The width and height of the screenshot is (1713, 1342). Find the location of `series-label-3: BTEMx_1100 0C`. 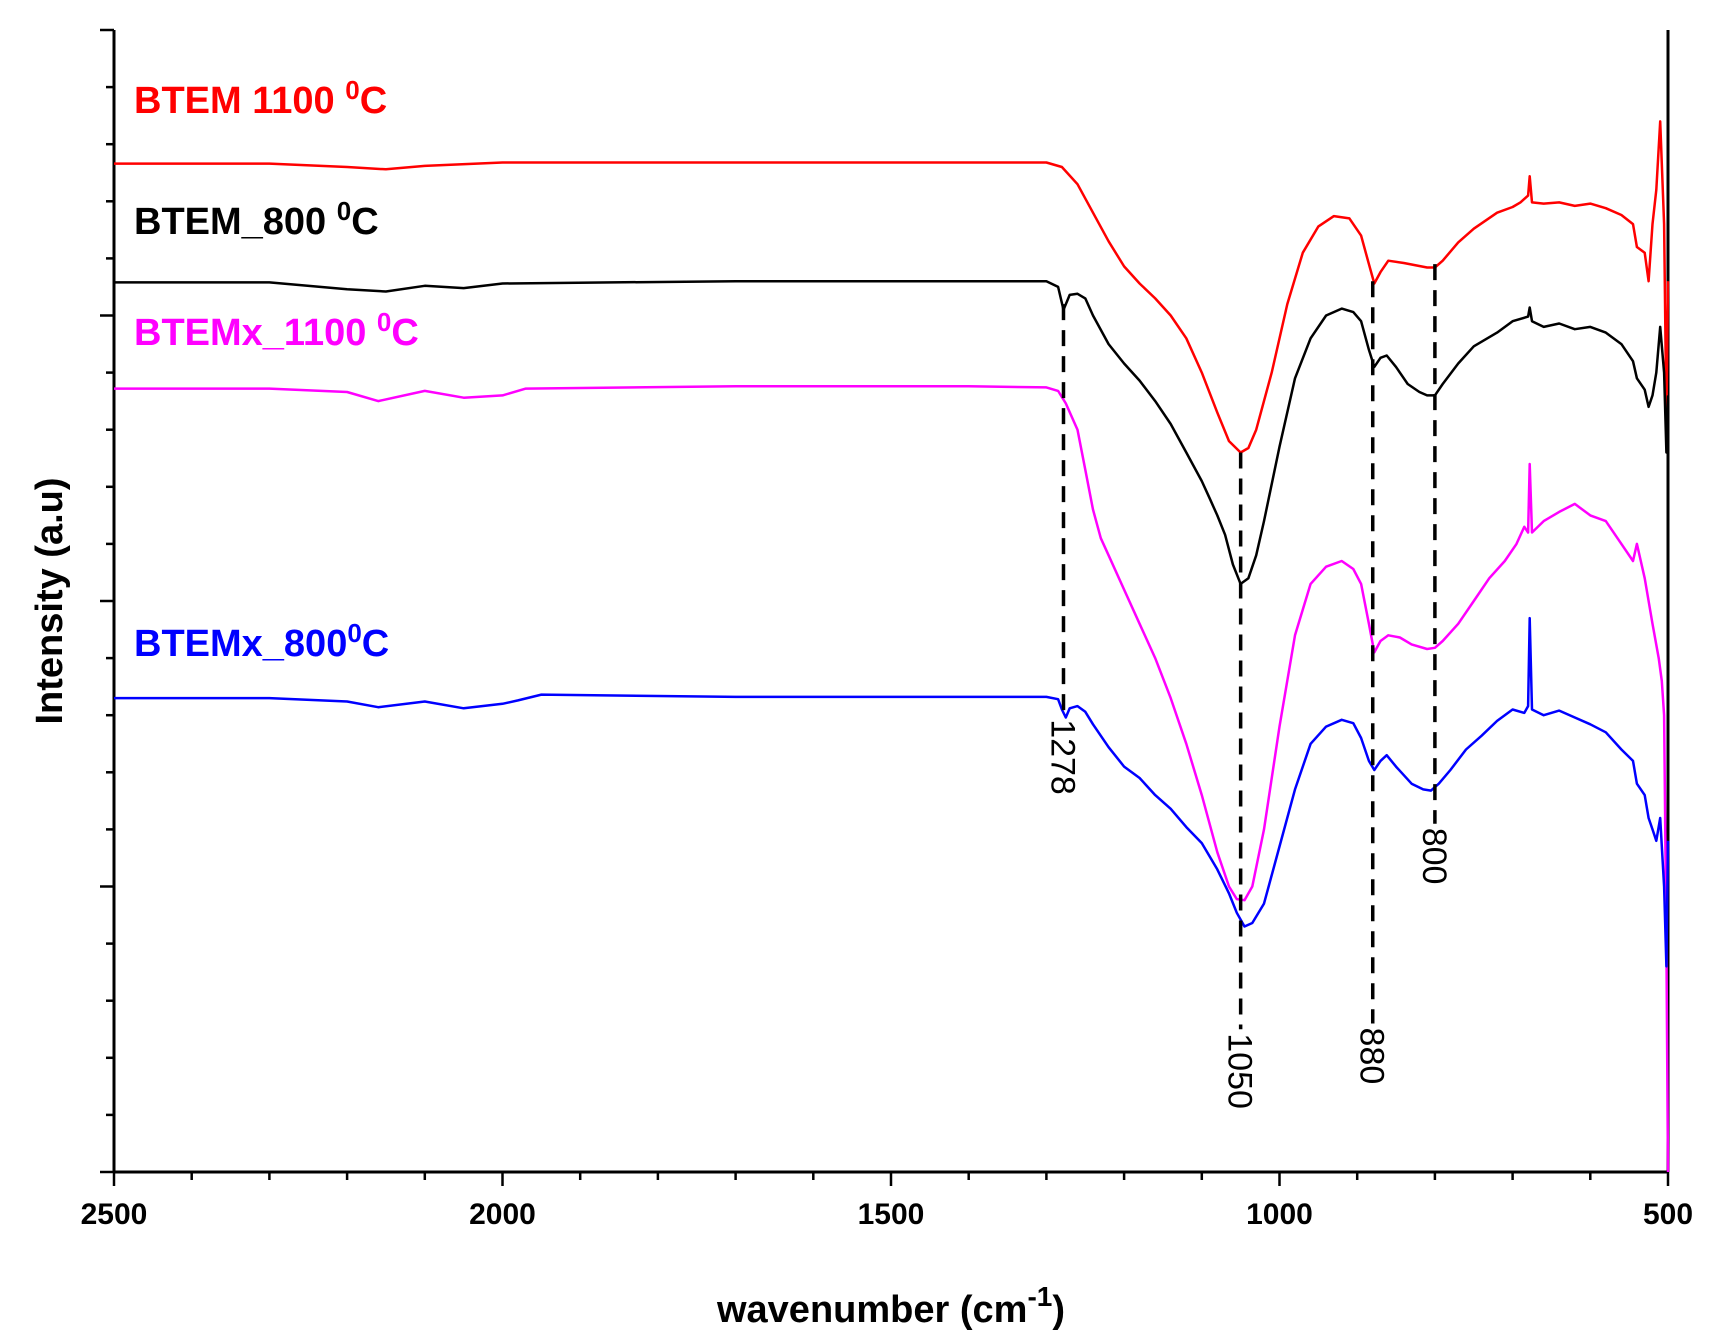

series-label-3: BTEMx_1100 0C is located at coordinates (276, 330).